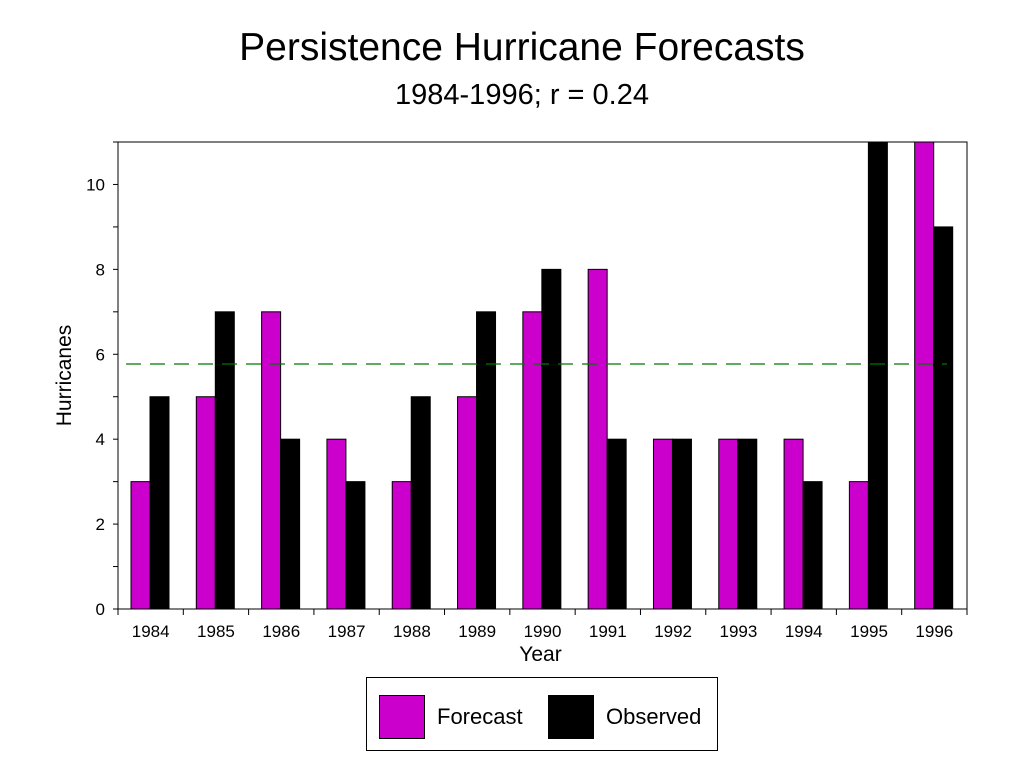  Describe the element at coordinates (673, 631) in the screenshot. I see `x-tick-label: 1992` at that location.